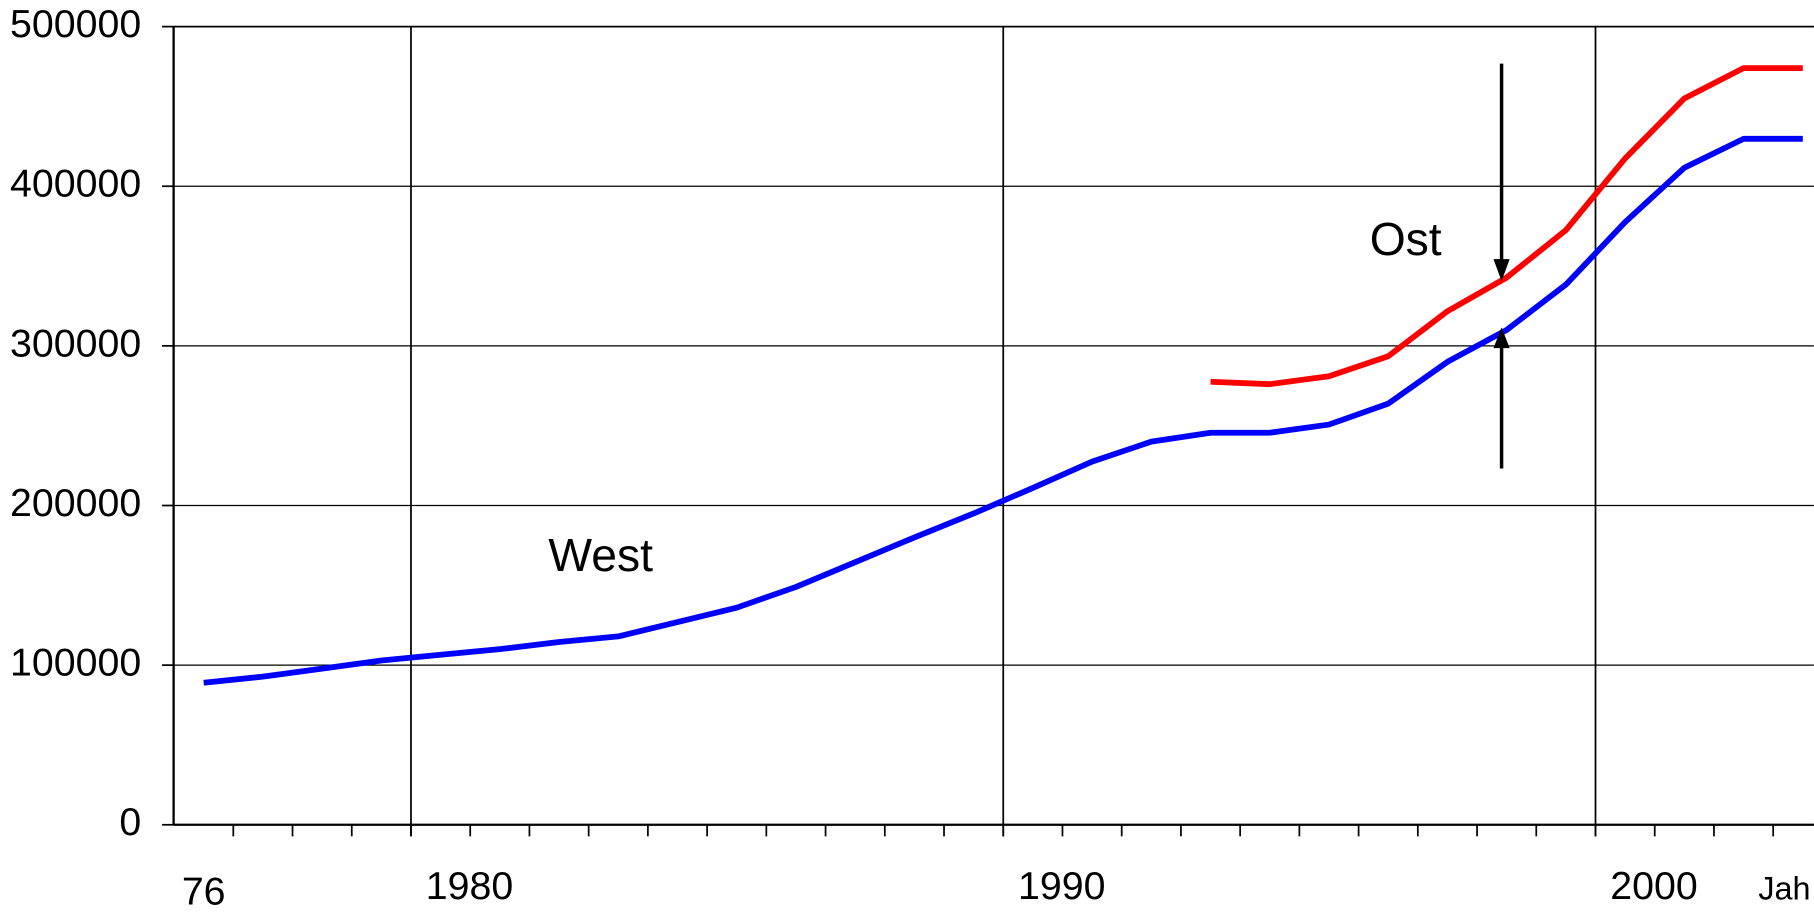  What do you see at coordinates (1501, 398) in the screenshot?
I see `arrow-up` at bounding box center [1501, 398].